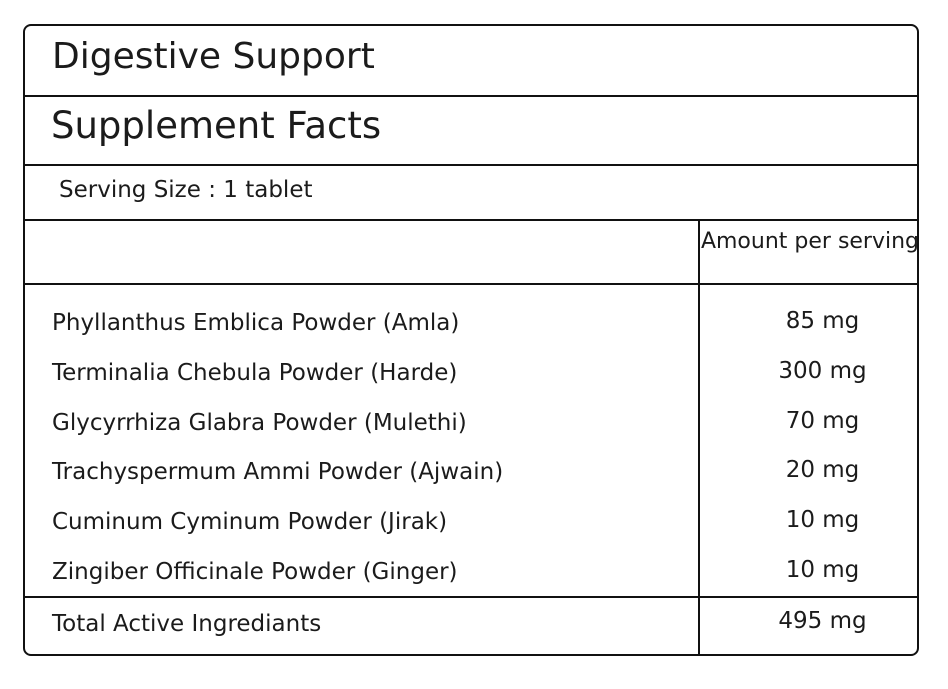  What do you see at coordinates (810, 241) in the screenshot?
I see `amount-column-header: Amount per serving` at bounding box center [810, 241].